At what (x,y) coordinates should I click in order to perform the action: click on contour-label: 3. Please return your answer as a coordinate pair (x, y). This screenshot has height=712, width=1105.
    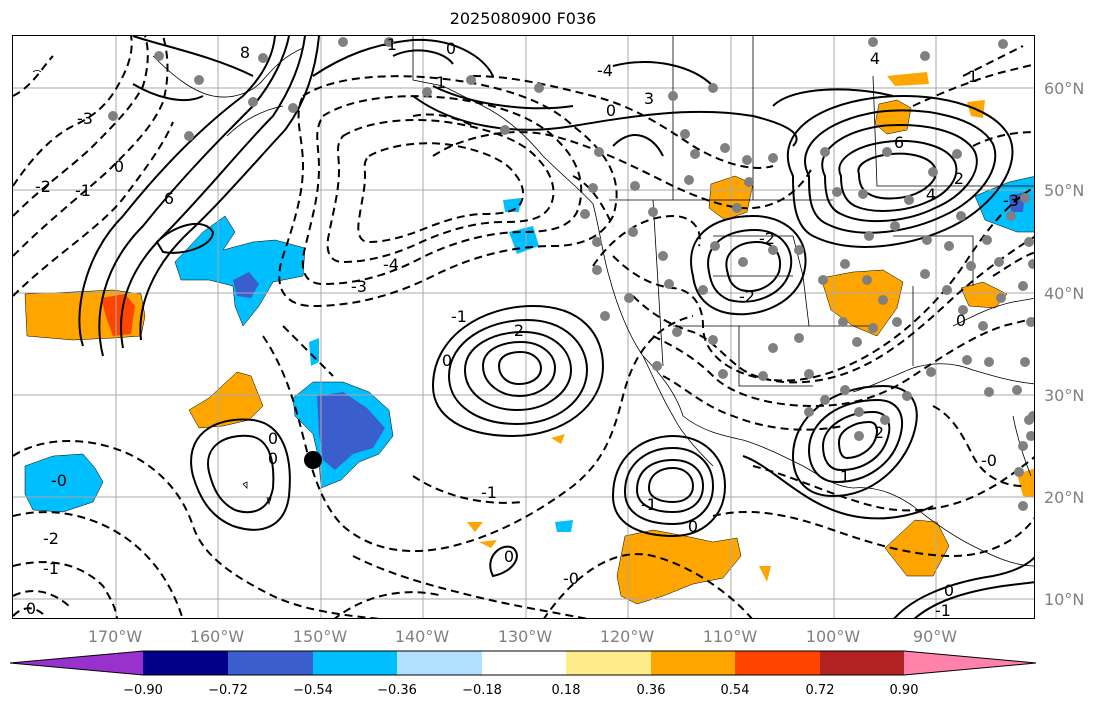
    Looking at the image, I should click on (649, 98).